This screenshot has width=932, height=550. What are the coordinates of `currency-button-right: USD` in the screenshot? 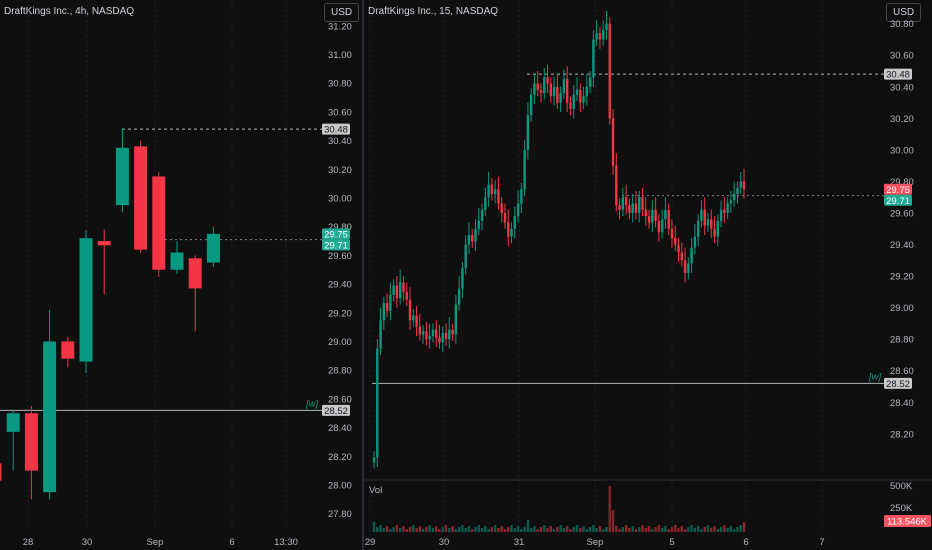 It's located at (904, 12).